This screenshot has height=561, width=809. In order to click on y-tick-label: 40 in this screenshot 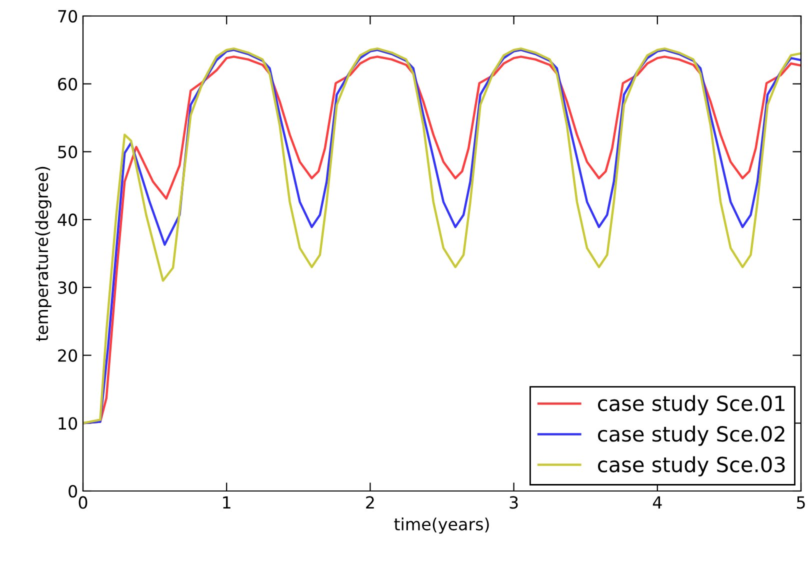, I will do `click(68, 220)`.